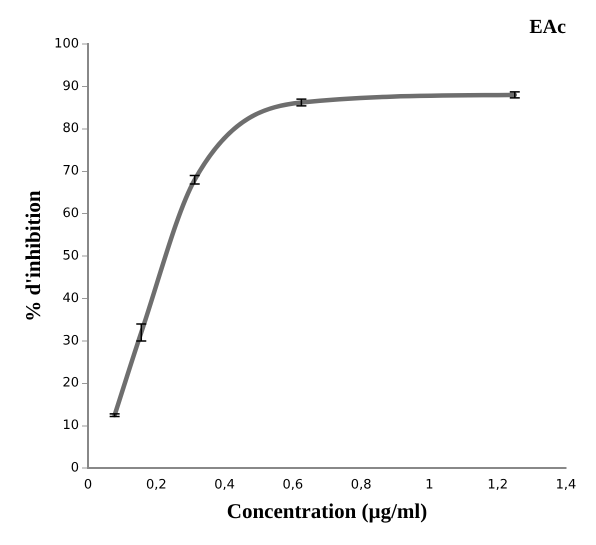 The image size is (596, 545). What do you see at coordinates (75, 468) in the screenshot?
I see `y-tick-label: 0` at bounding box center [75, 468].